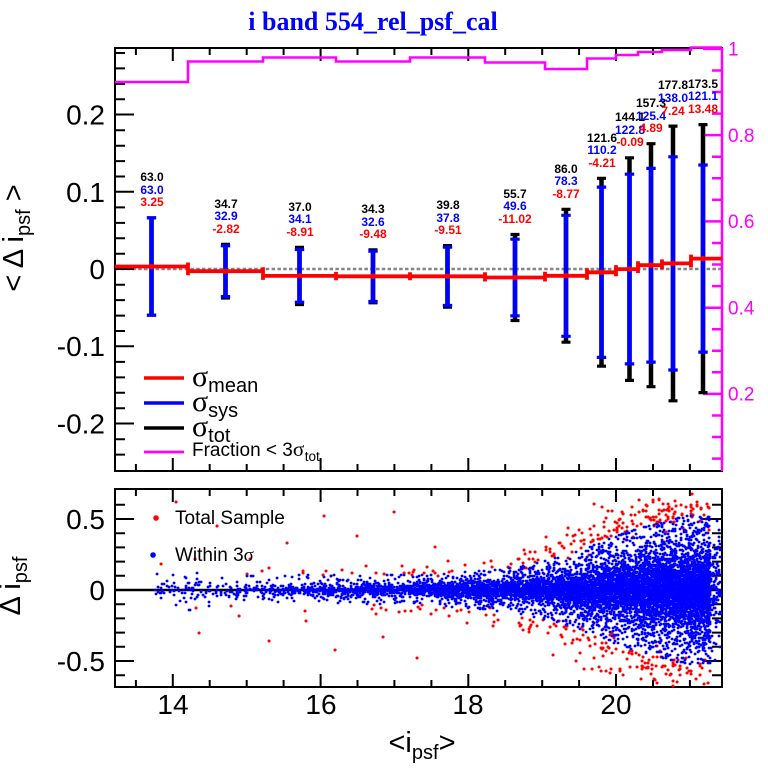 This screenshot has width=768, height=774. What do you see at coordinates (256, 450) in the screenshot?
I see `svg-text: Fraction < 3σtot` at bounding box center [256, 450].